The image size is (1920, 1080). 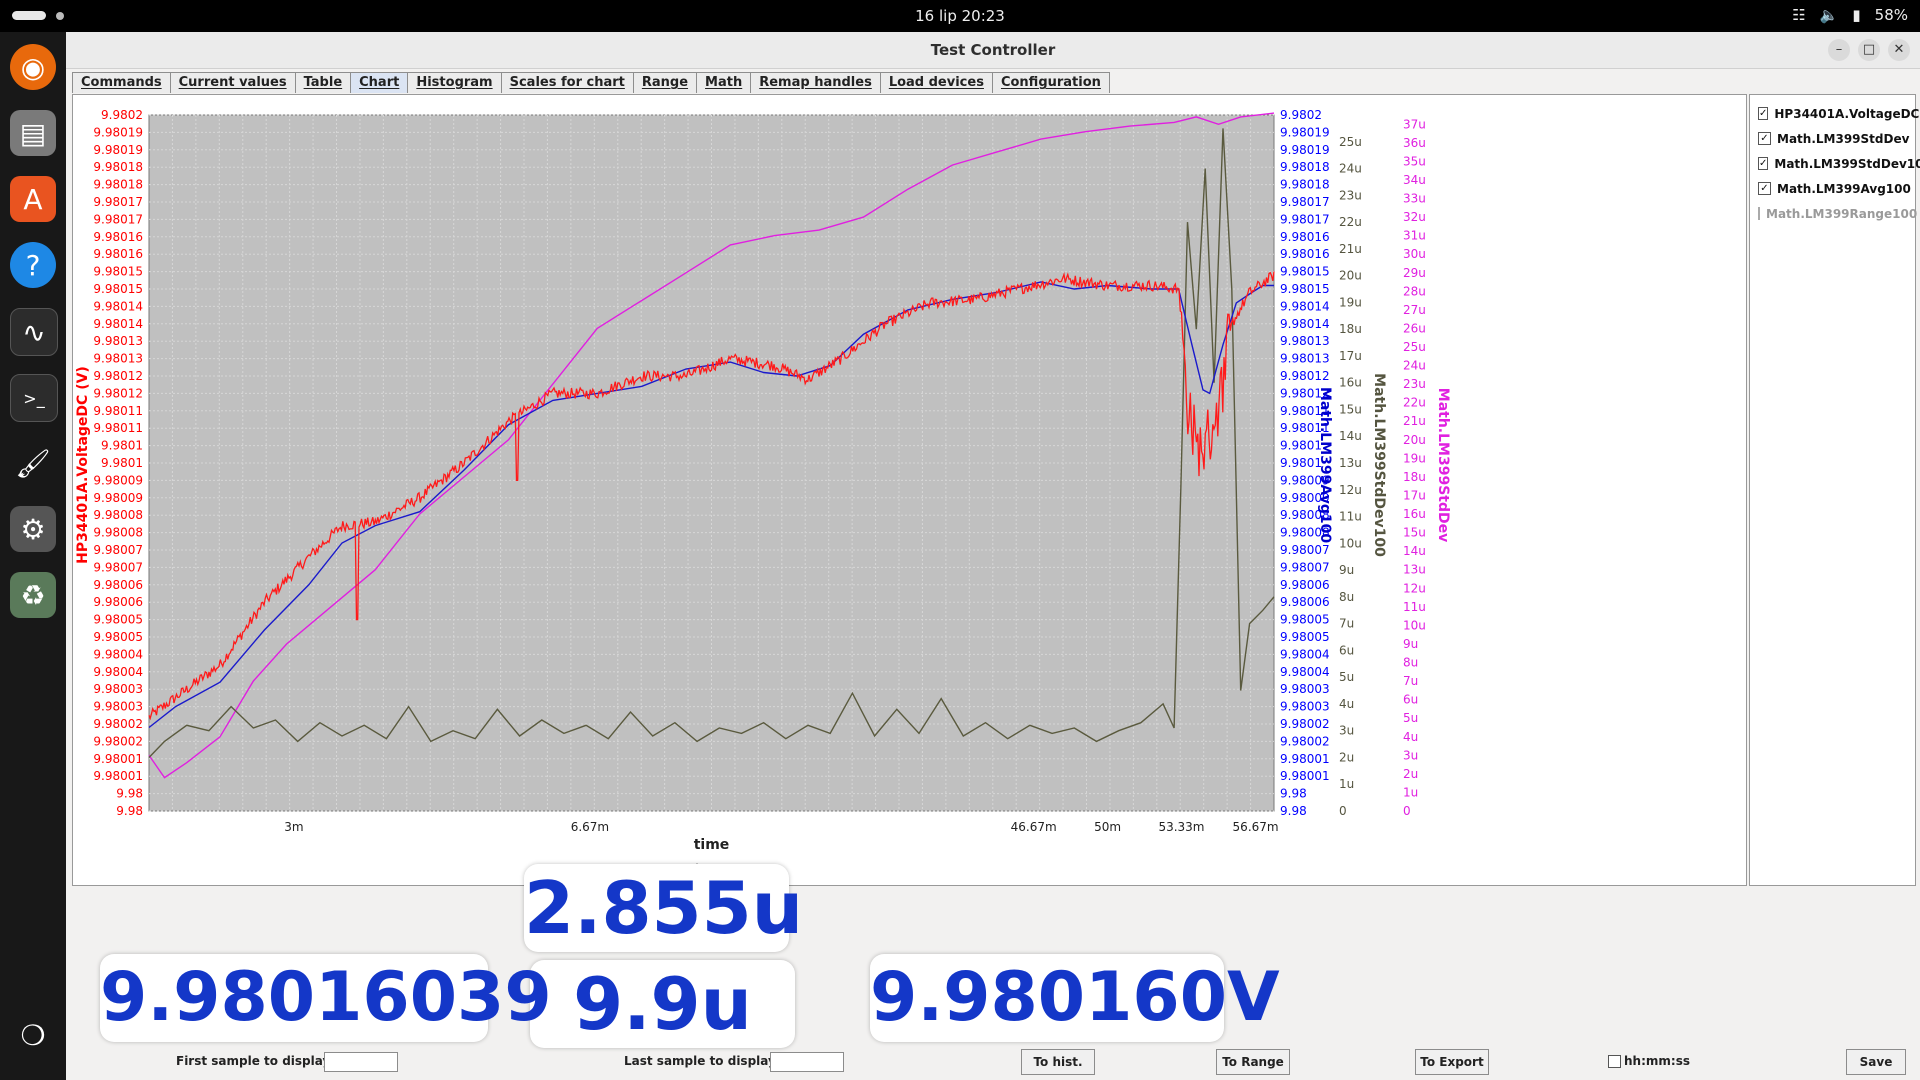 What do you see at coordinates (379, 82) in the screenshot?
I see `tab-chart: Chart` at bounding box center [379, 82].